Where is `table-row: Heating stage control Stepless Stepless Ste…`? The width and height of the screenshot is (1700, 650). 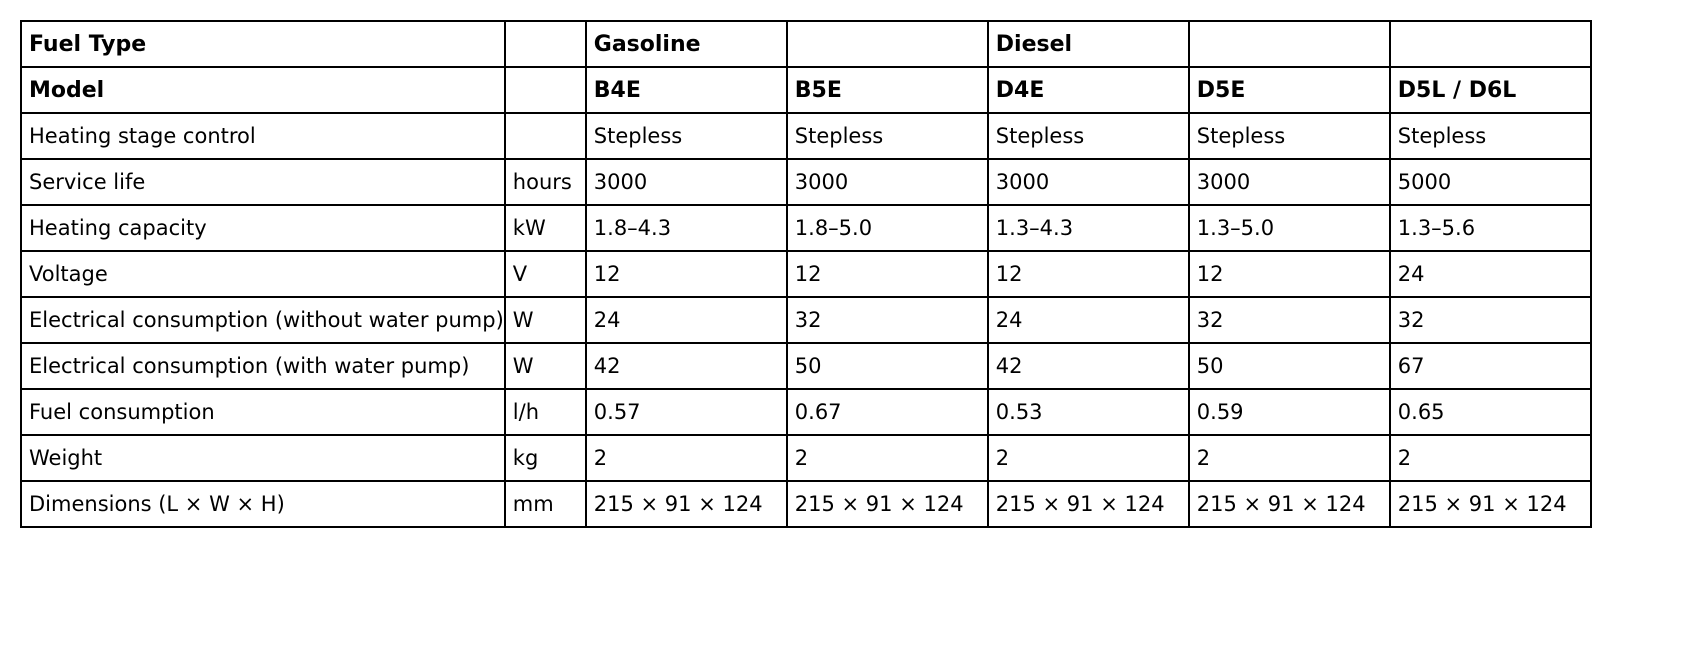 table-row: Heating stage control Stepless Stepless Ste… is located at coordinates (806, 136).